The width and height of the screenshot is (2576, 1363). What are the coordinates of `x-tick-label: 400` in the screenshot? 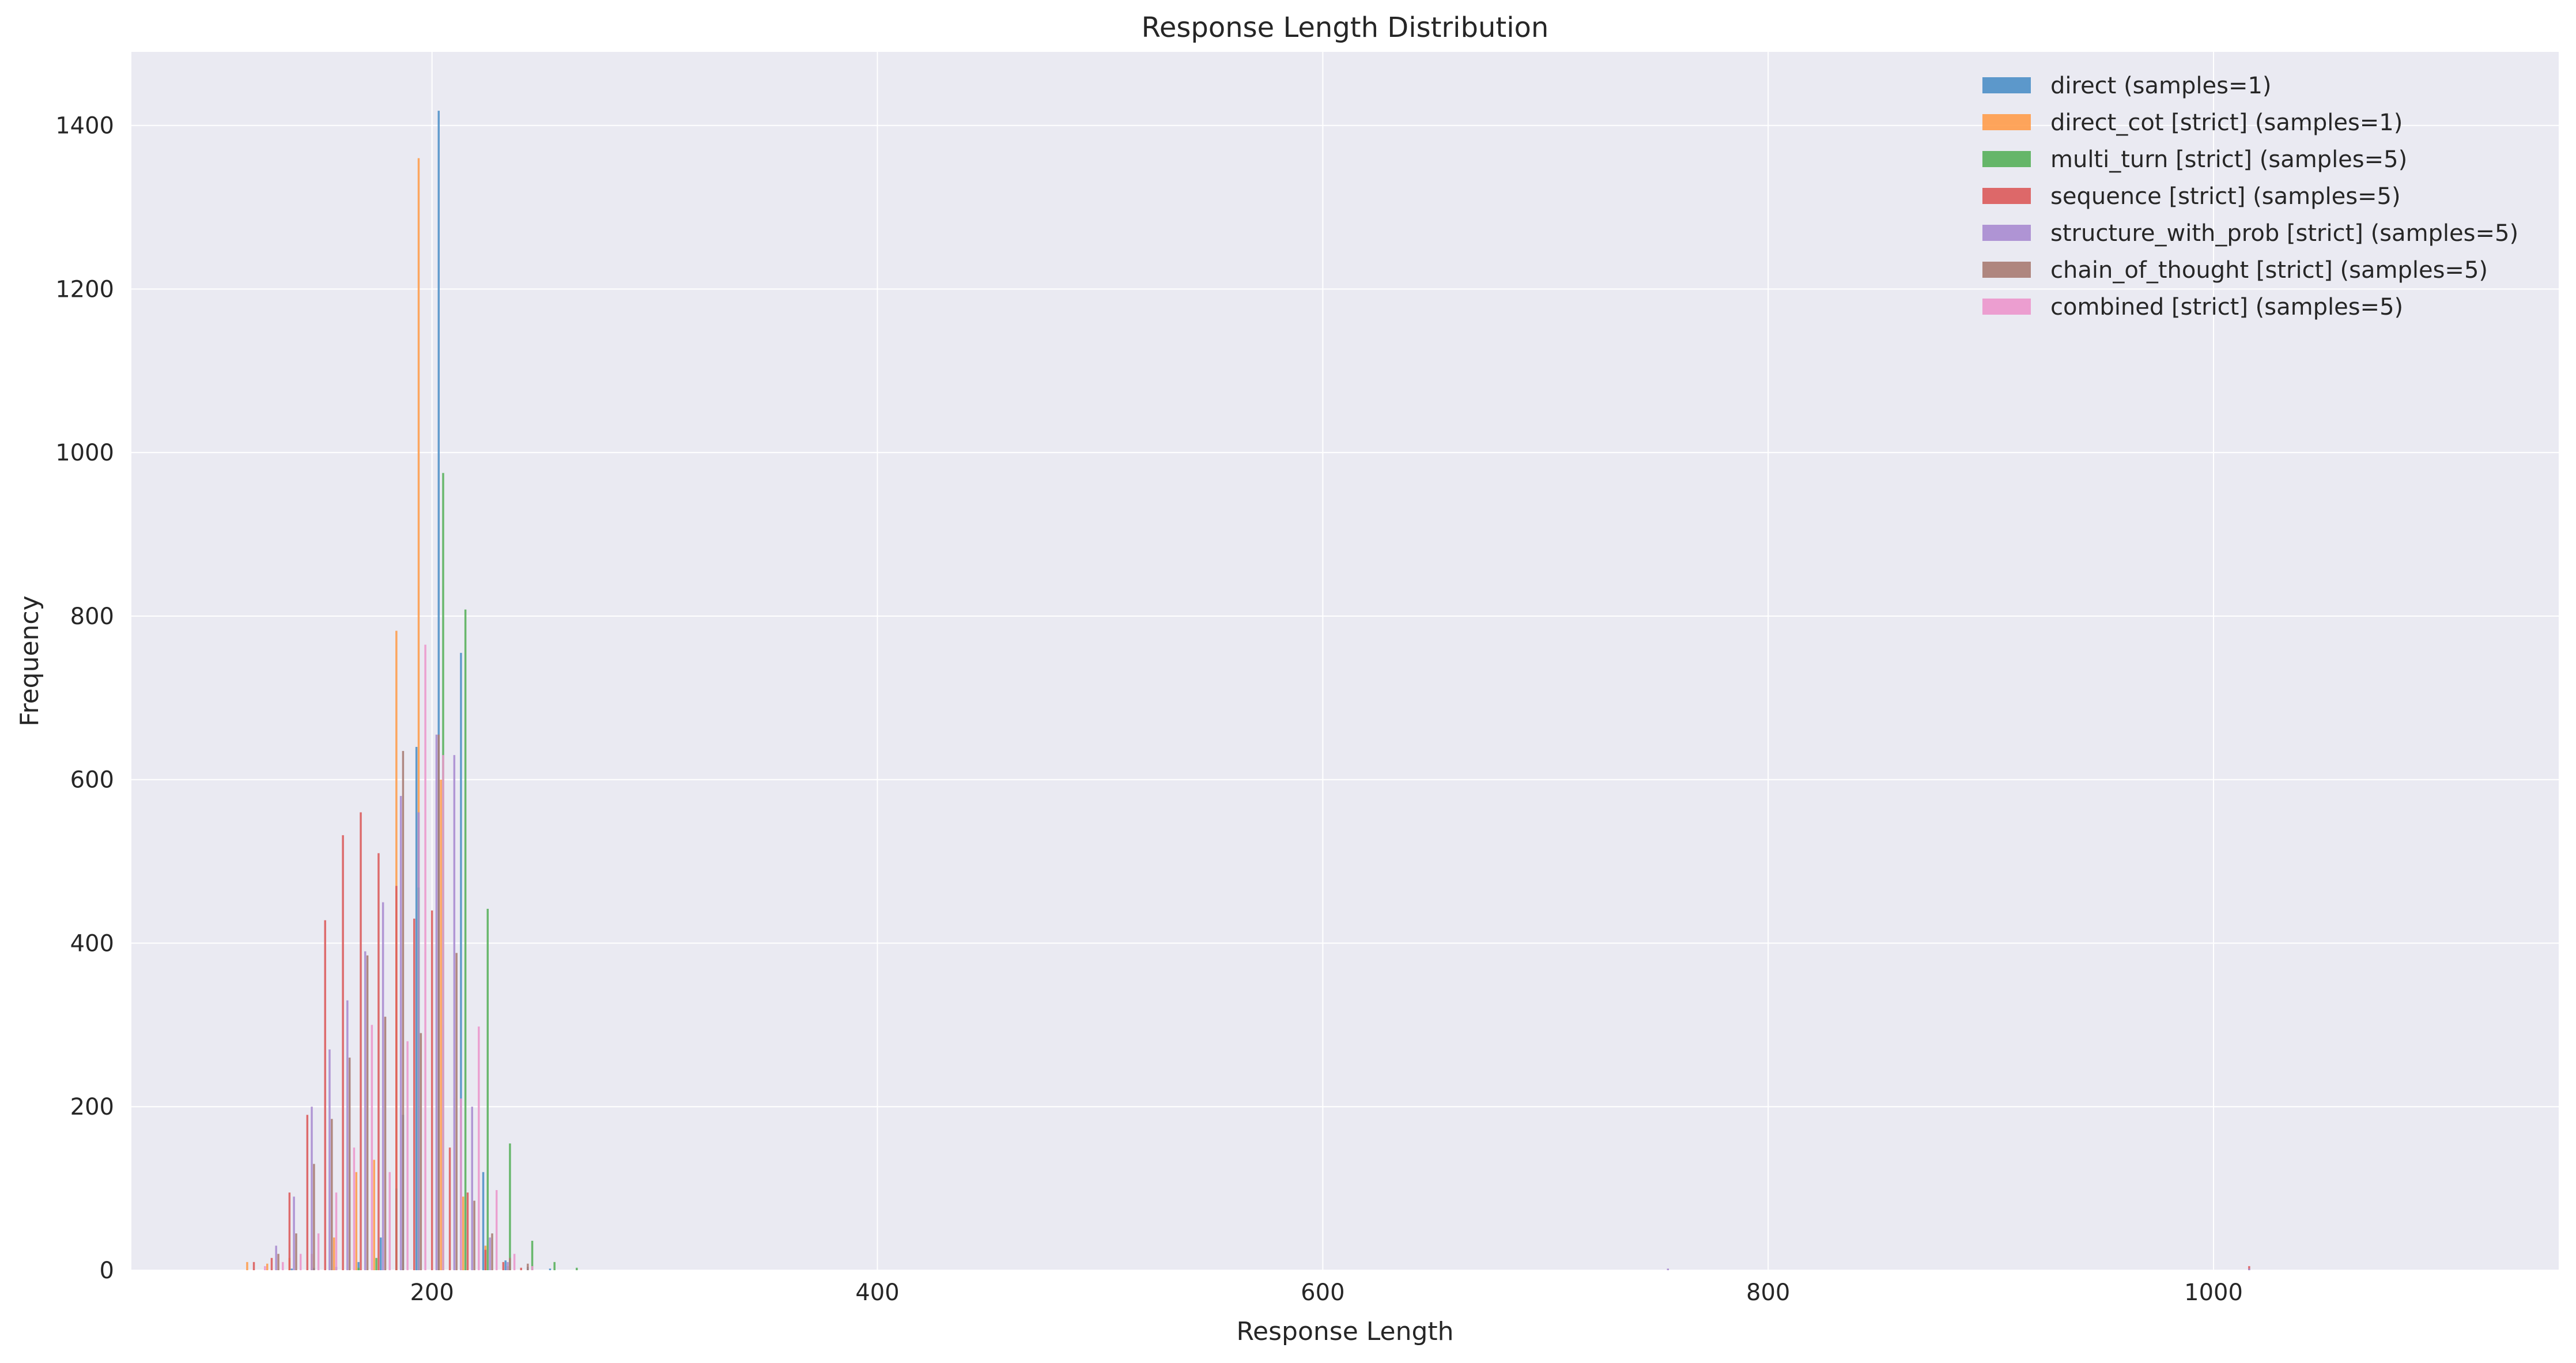 It's located at (877, 1292).